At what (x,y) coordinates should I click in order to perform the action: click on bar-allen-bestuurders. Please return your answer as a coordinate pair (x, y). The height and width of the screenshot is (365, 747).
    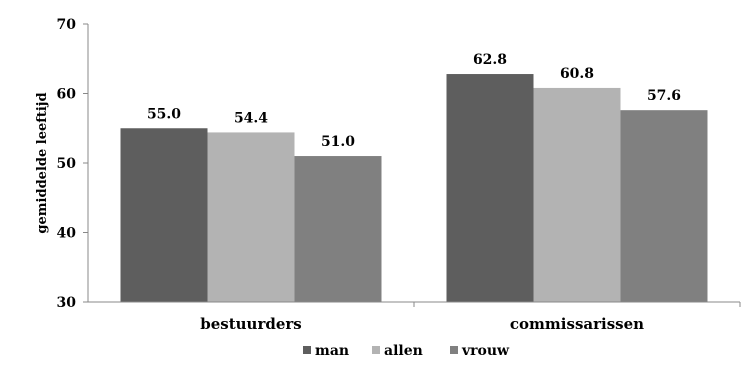
    Looking at the image, I should click on (251, 217).